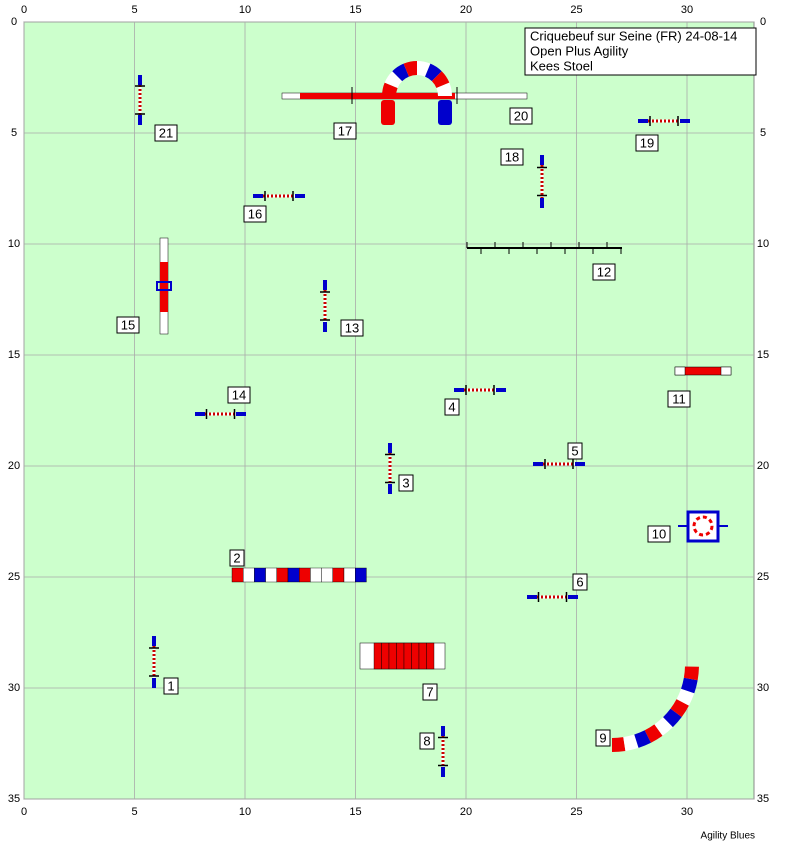  I want to click on obstacle-number: 4, so click(451, 406).